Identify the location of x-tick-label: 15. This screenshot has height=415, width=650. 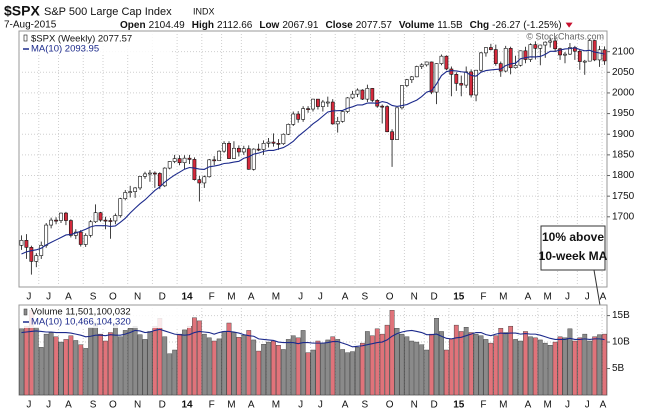
(459, 297).